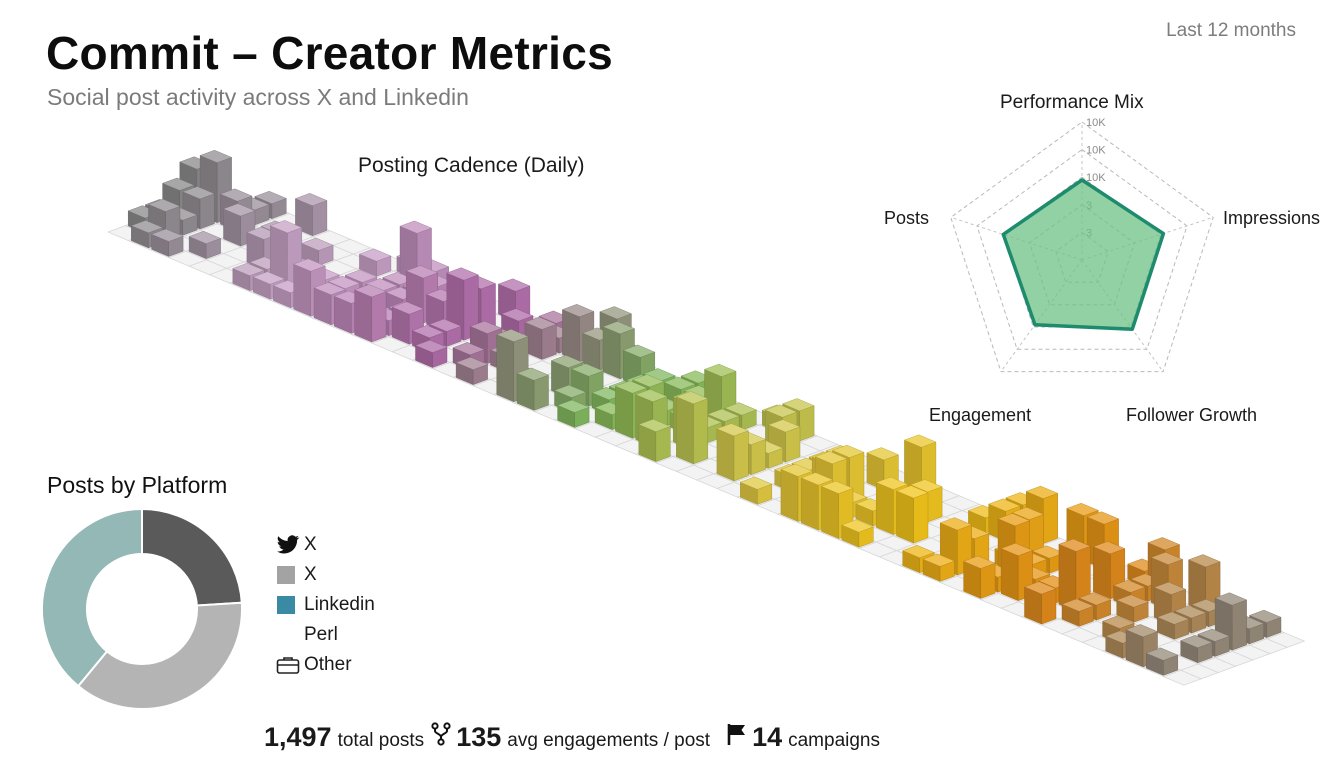 The image size is (1344, 768). Describe the element at coordinates (381, 740) in the screenshot. I see `total-posts-label: total posts` at that location.